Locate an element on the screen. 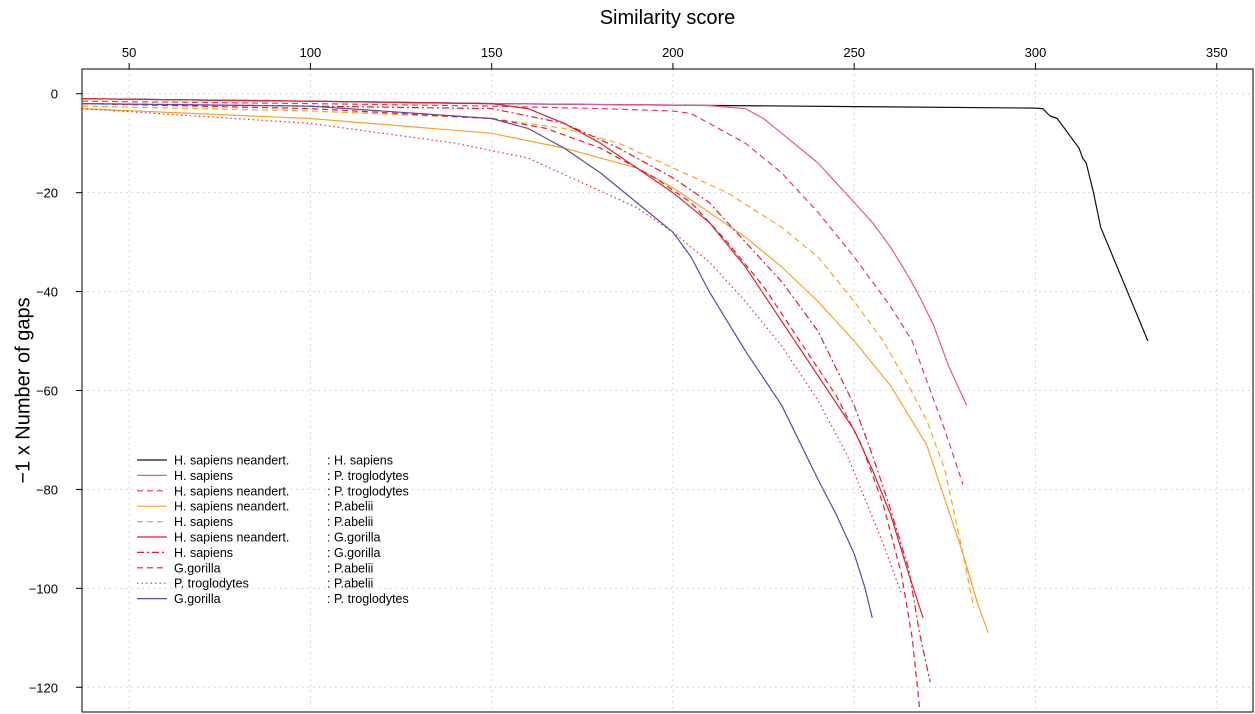 This screenshot has height=714, width=1255. x-axis: 50 100 150 200 250 300 350 is located at coordinates (675, 57).